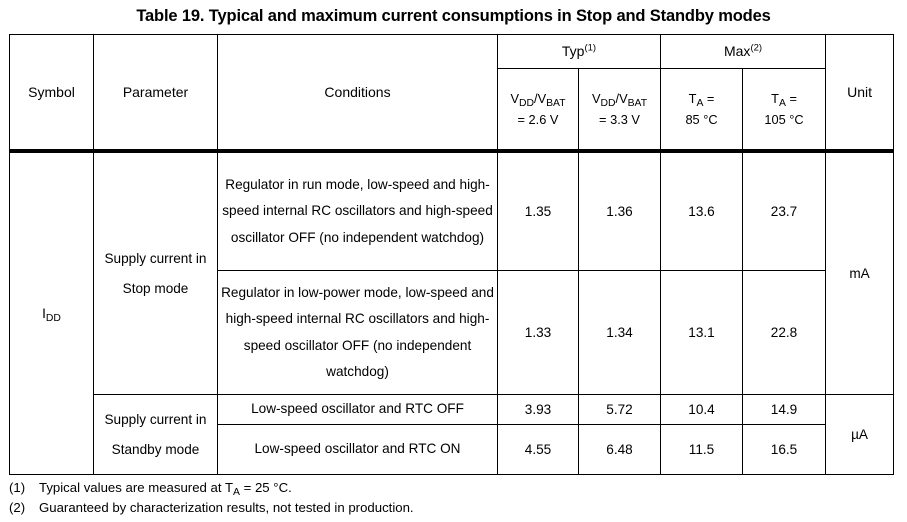 This screenshot has height=522, width=907. I want to click on cell-typ33-2: 5.72, so click(619, 409).